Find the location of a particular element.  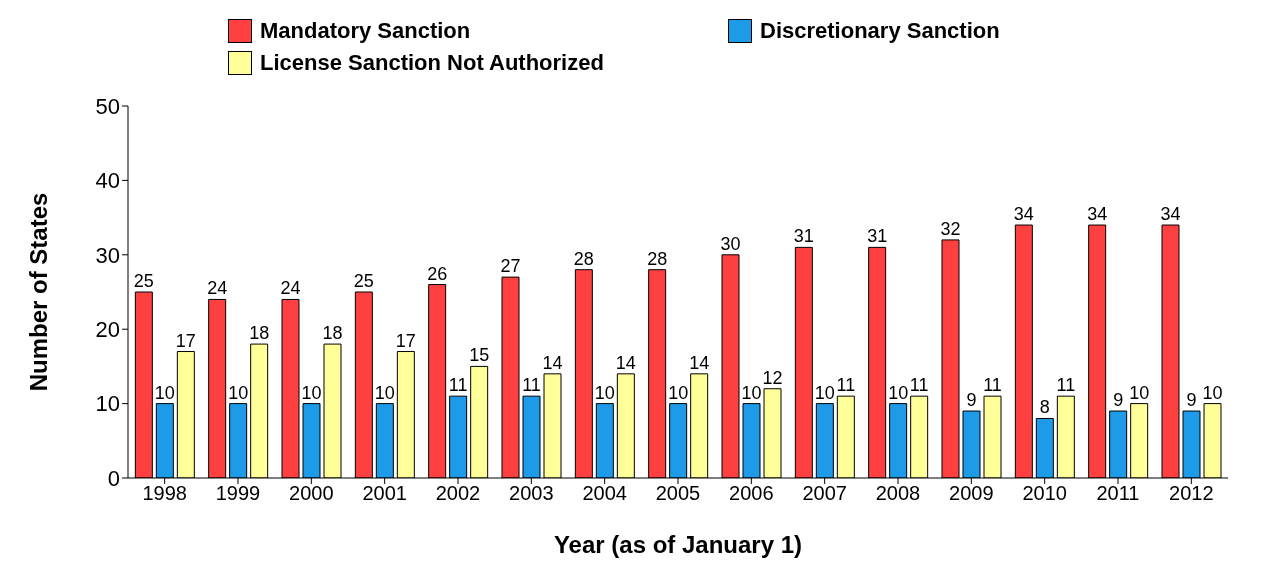

x-tick-label: 2009 is located at coordinates (971, 493).